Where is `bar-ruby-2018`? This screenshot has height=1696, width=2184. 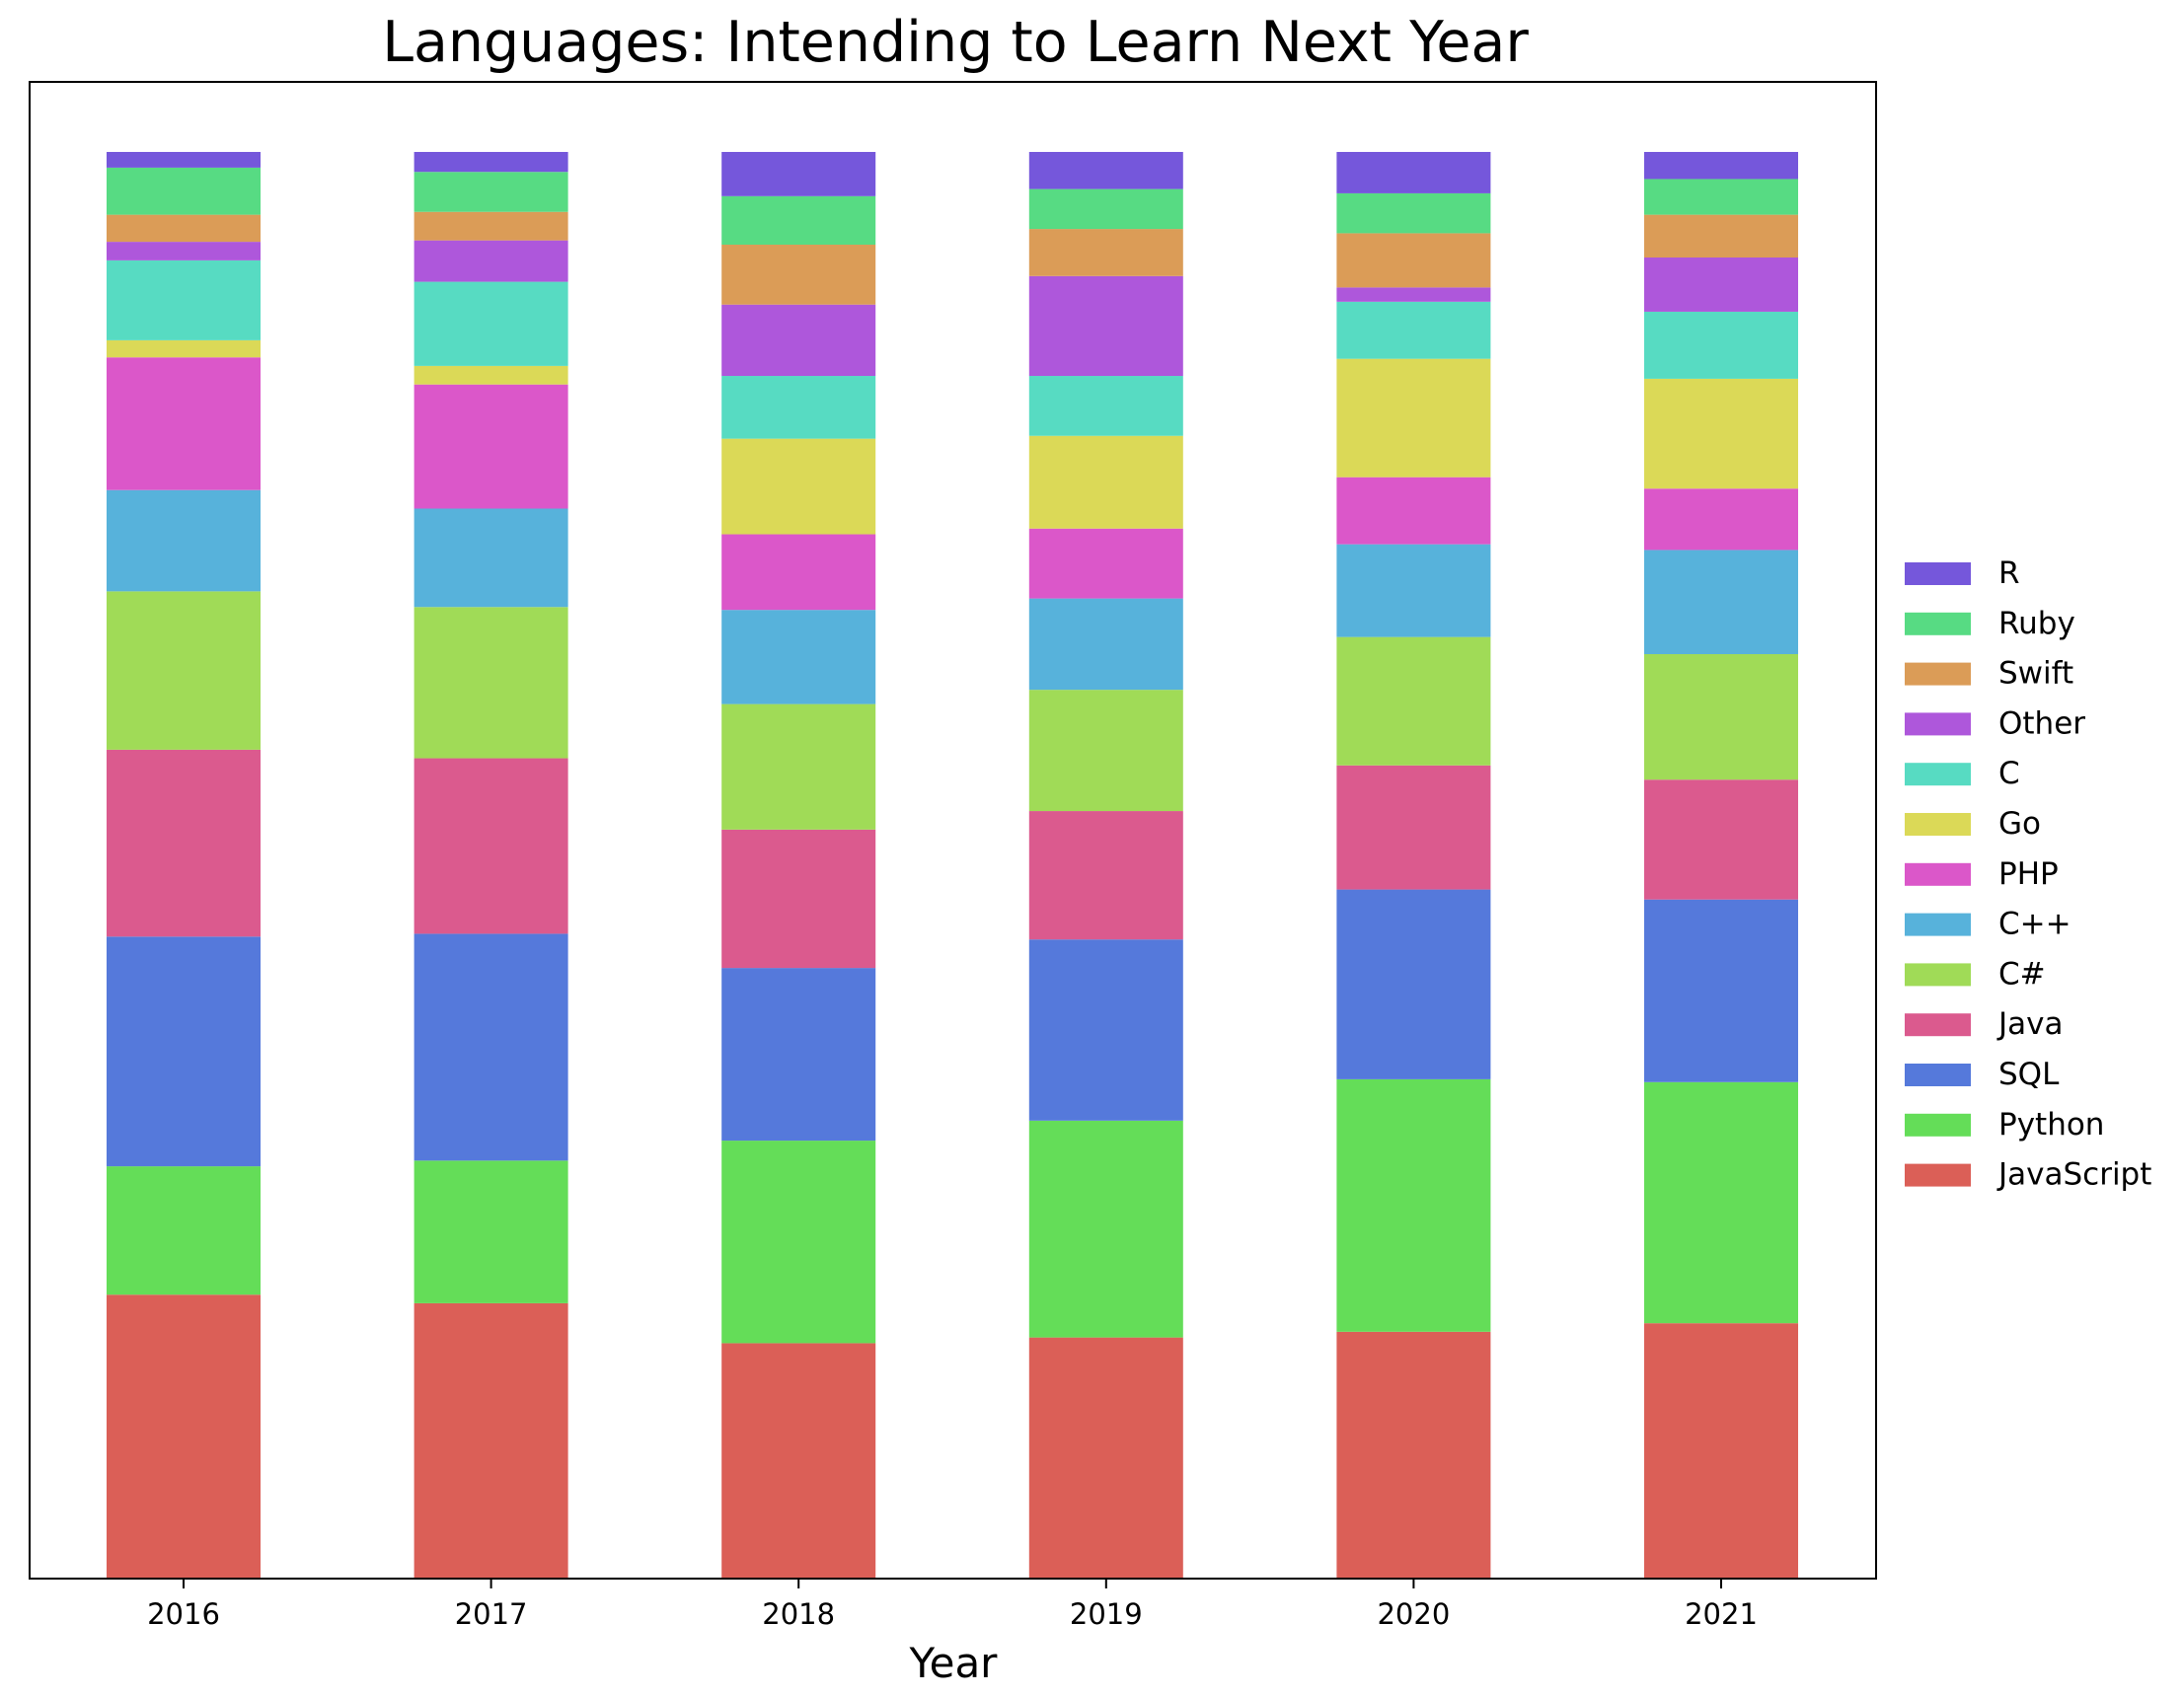
bar-ruby-2018 is located at coordinates (798, 220).